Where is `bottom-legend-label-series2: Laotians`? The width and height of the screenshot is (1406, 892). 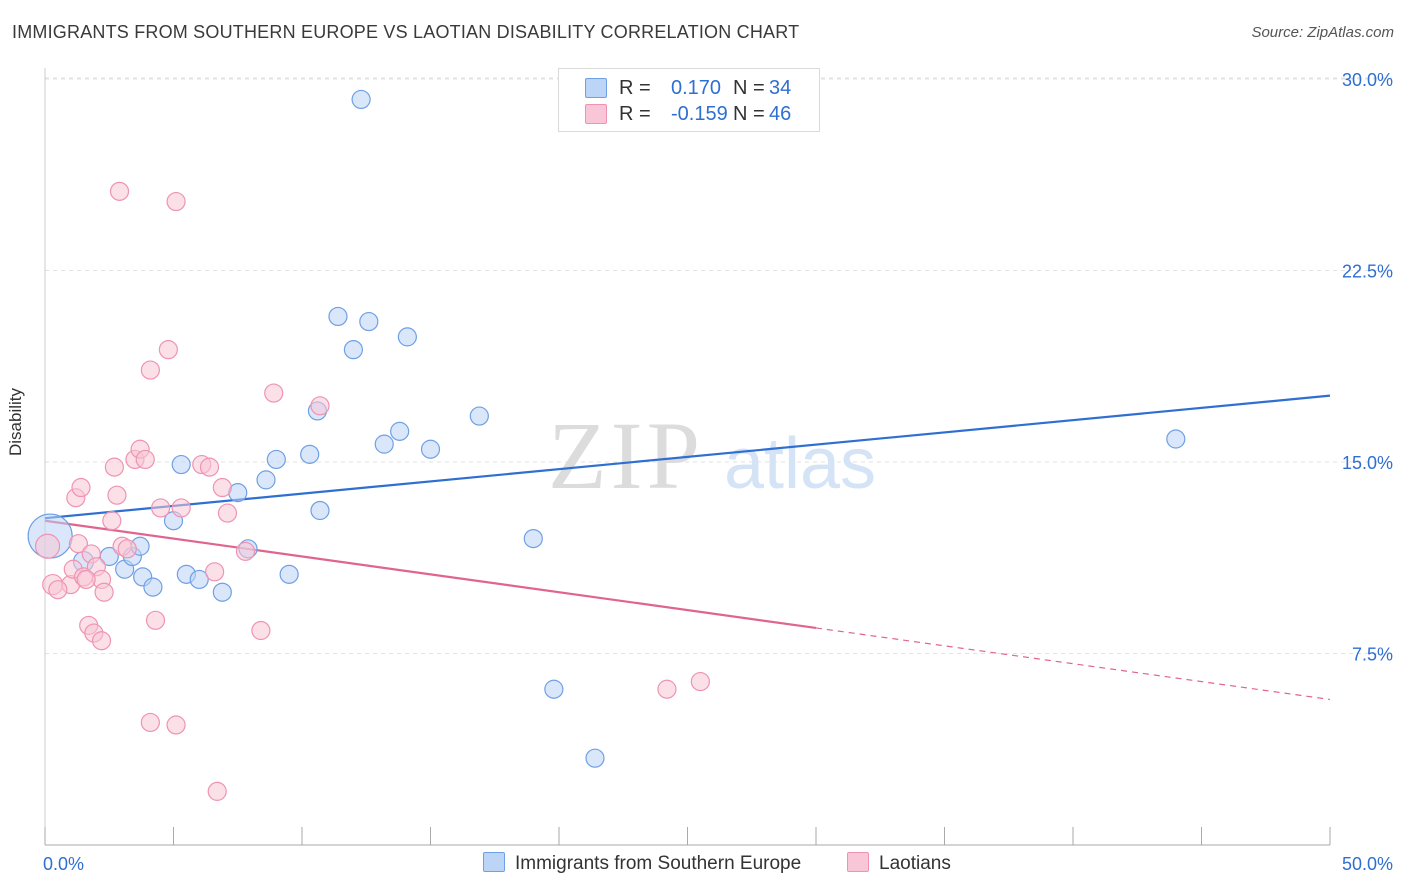 bottom-legend-label-series2: Laotians is located at coordinates (915, 863).